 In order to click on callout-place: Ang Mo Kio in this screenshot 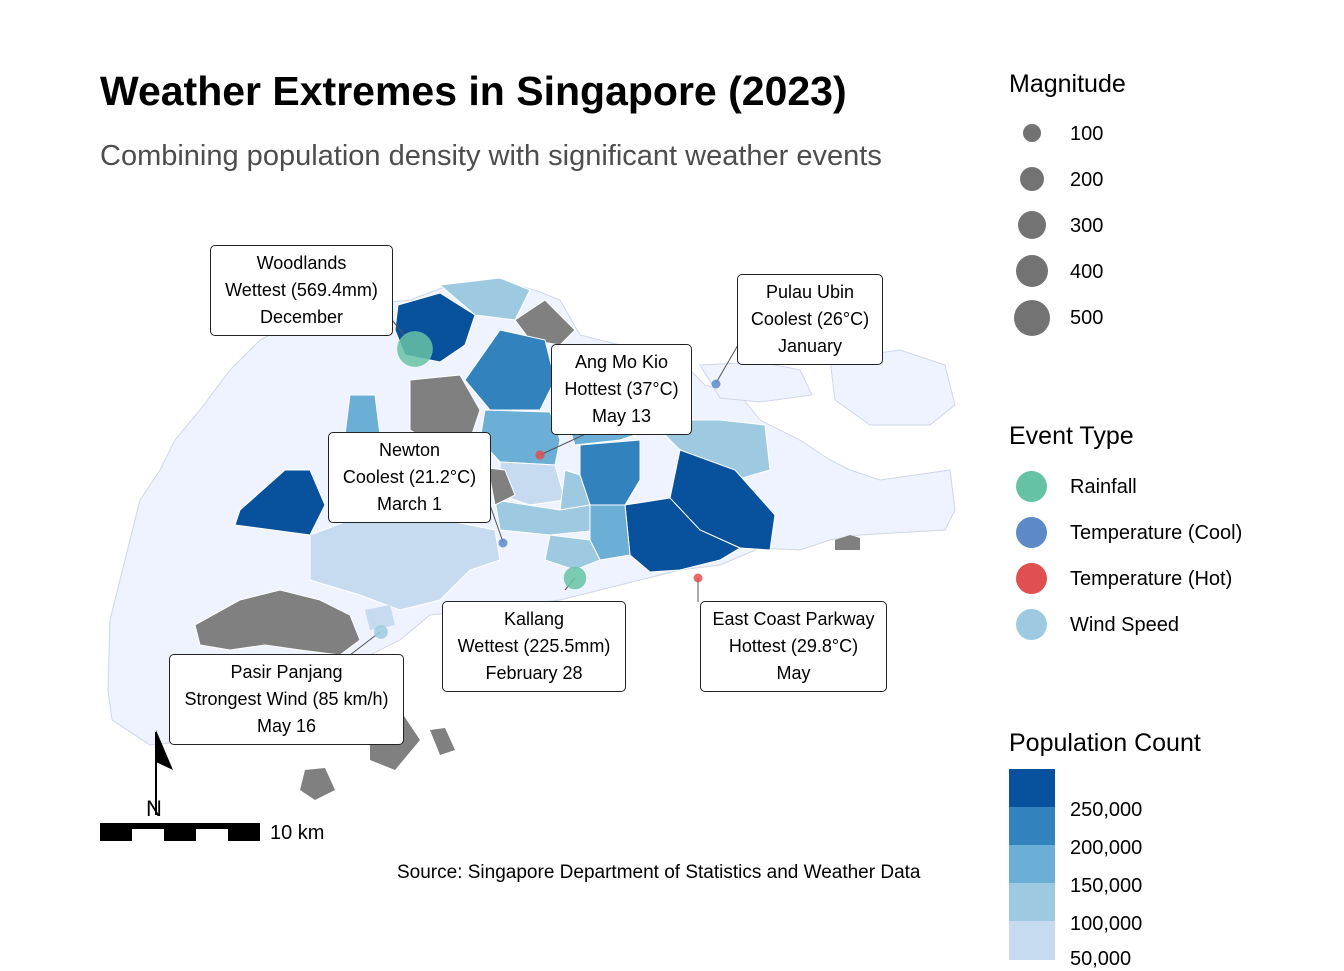, I will do `click(621, 362)`.